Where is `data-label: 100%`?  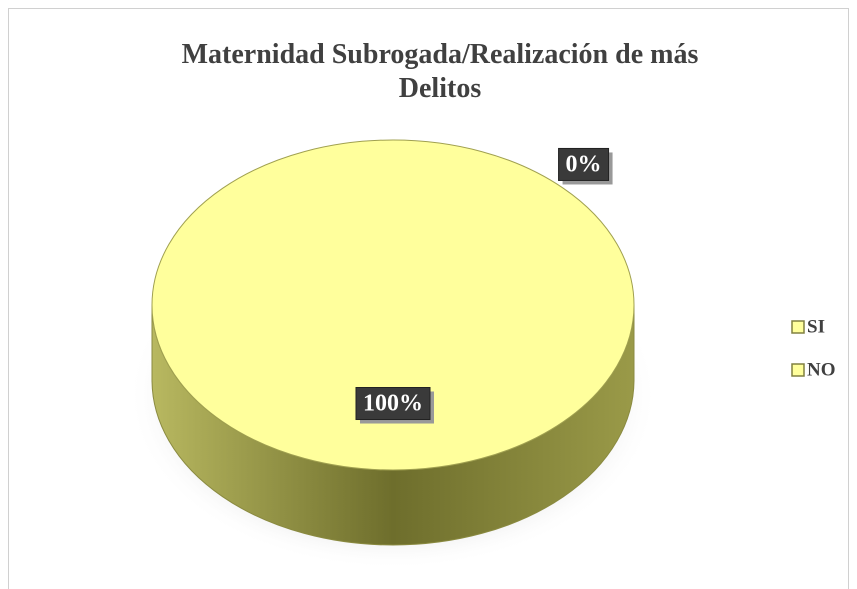
data-label: 100% is located at coordinates (394, 405).